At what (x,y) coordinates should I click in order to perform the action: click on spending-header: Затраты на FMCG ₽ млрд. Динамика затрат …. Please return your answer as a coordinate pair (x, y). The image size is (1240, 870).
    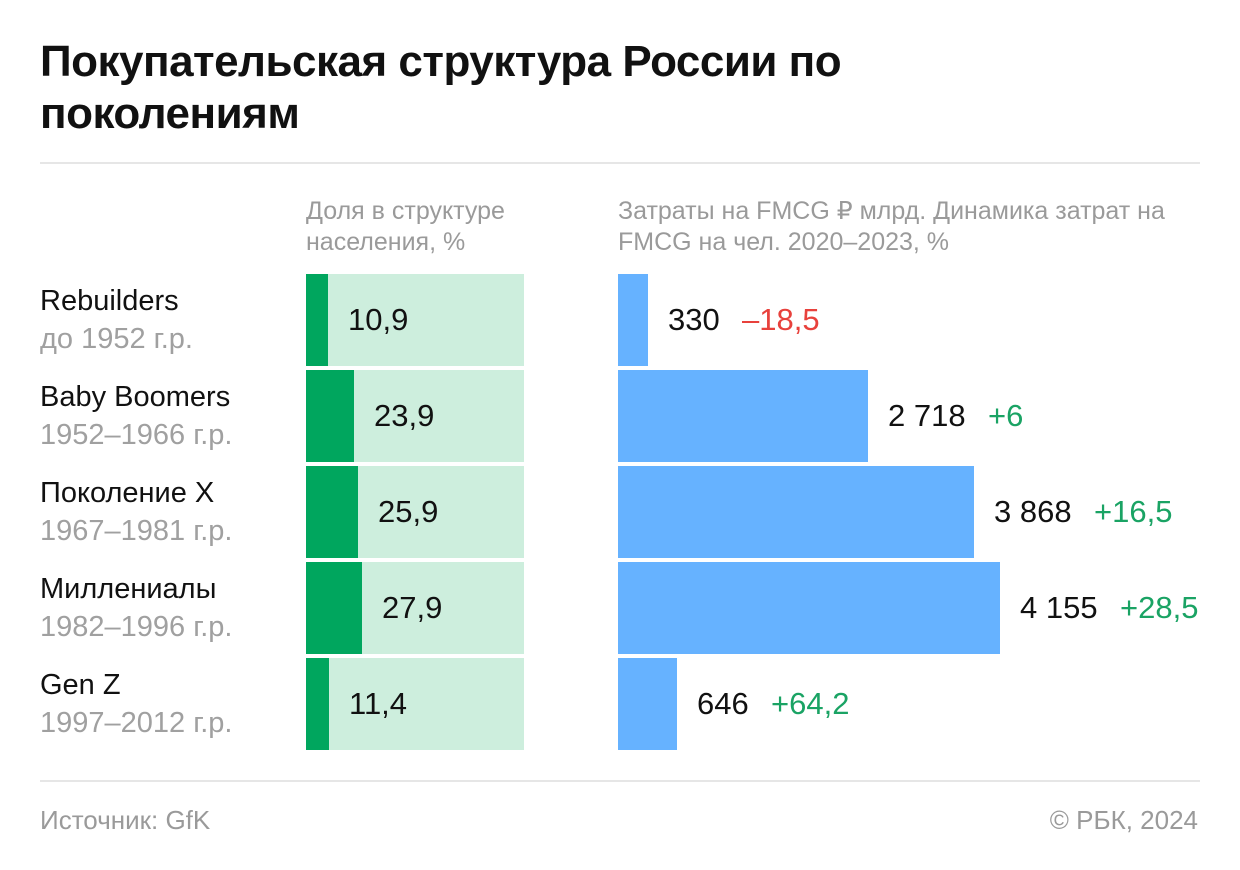
    Looking at the image, I should click on (891, 226).